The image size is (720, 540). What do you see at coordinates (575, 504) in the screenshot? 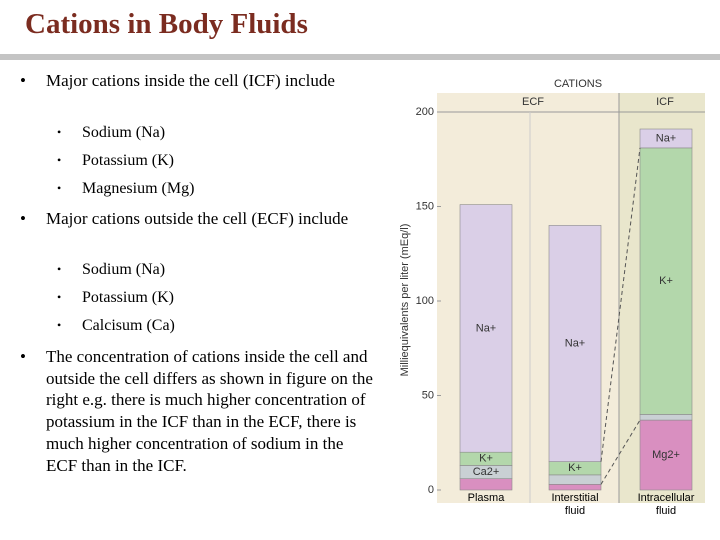
I see `category-label: Interstitial fluid` at bounding box center [575, 504].